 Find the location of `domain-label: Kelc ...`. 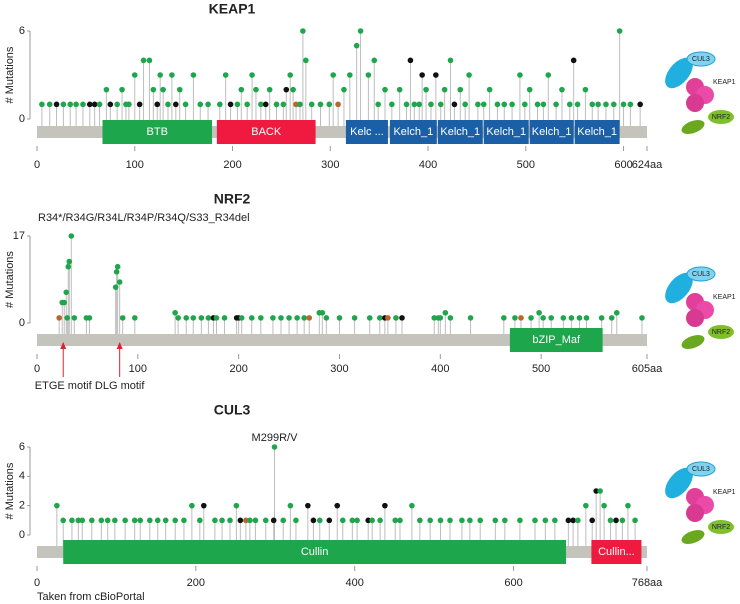

domain-label: Kelc ... is located at coordinates (367, 132).